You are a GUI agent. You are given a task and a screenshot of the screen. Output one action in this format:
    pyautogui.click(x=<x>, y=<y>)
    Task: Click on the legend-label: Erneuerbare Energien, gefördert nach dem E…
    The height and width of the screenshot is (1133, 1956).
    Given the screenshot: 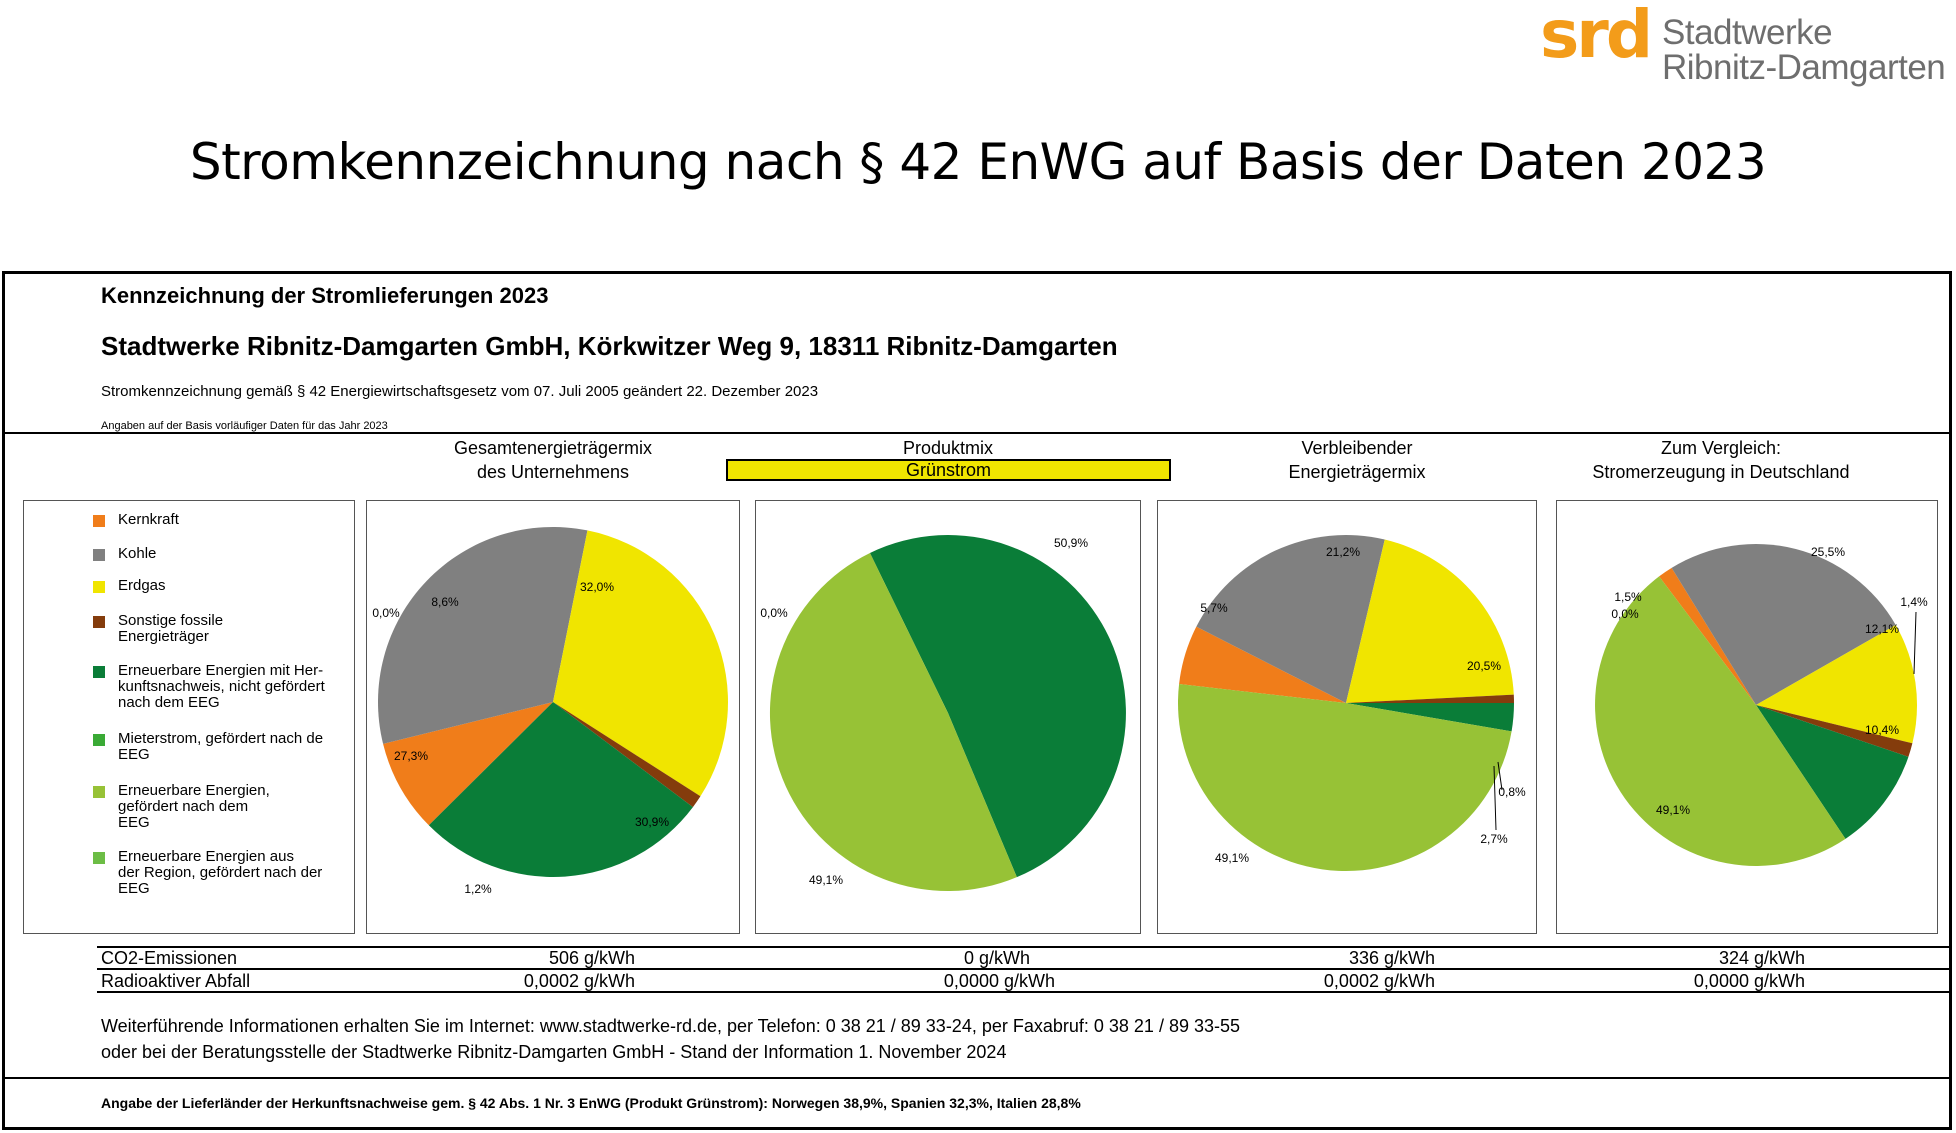 What is the action you would take?
    pyautogui.click(x=250, y=807)
    